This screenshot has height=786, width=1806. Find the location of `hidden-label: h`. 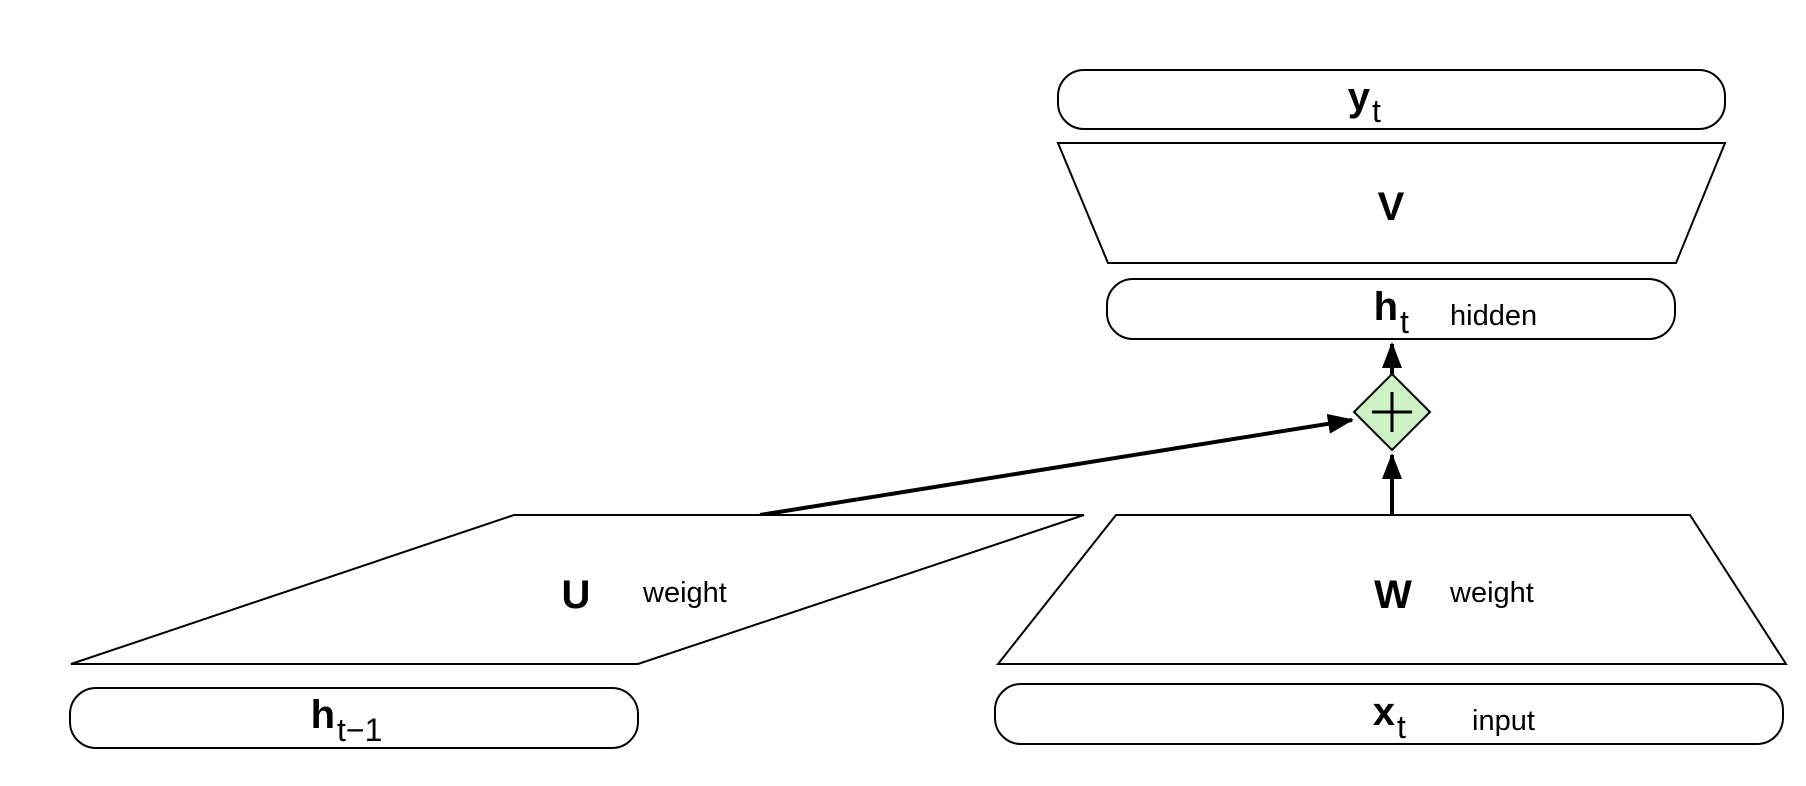

hidden-label: h is located at coordinates (1386, 307).